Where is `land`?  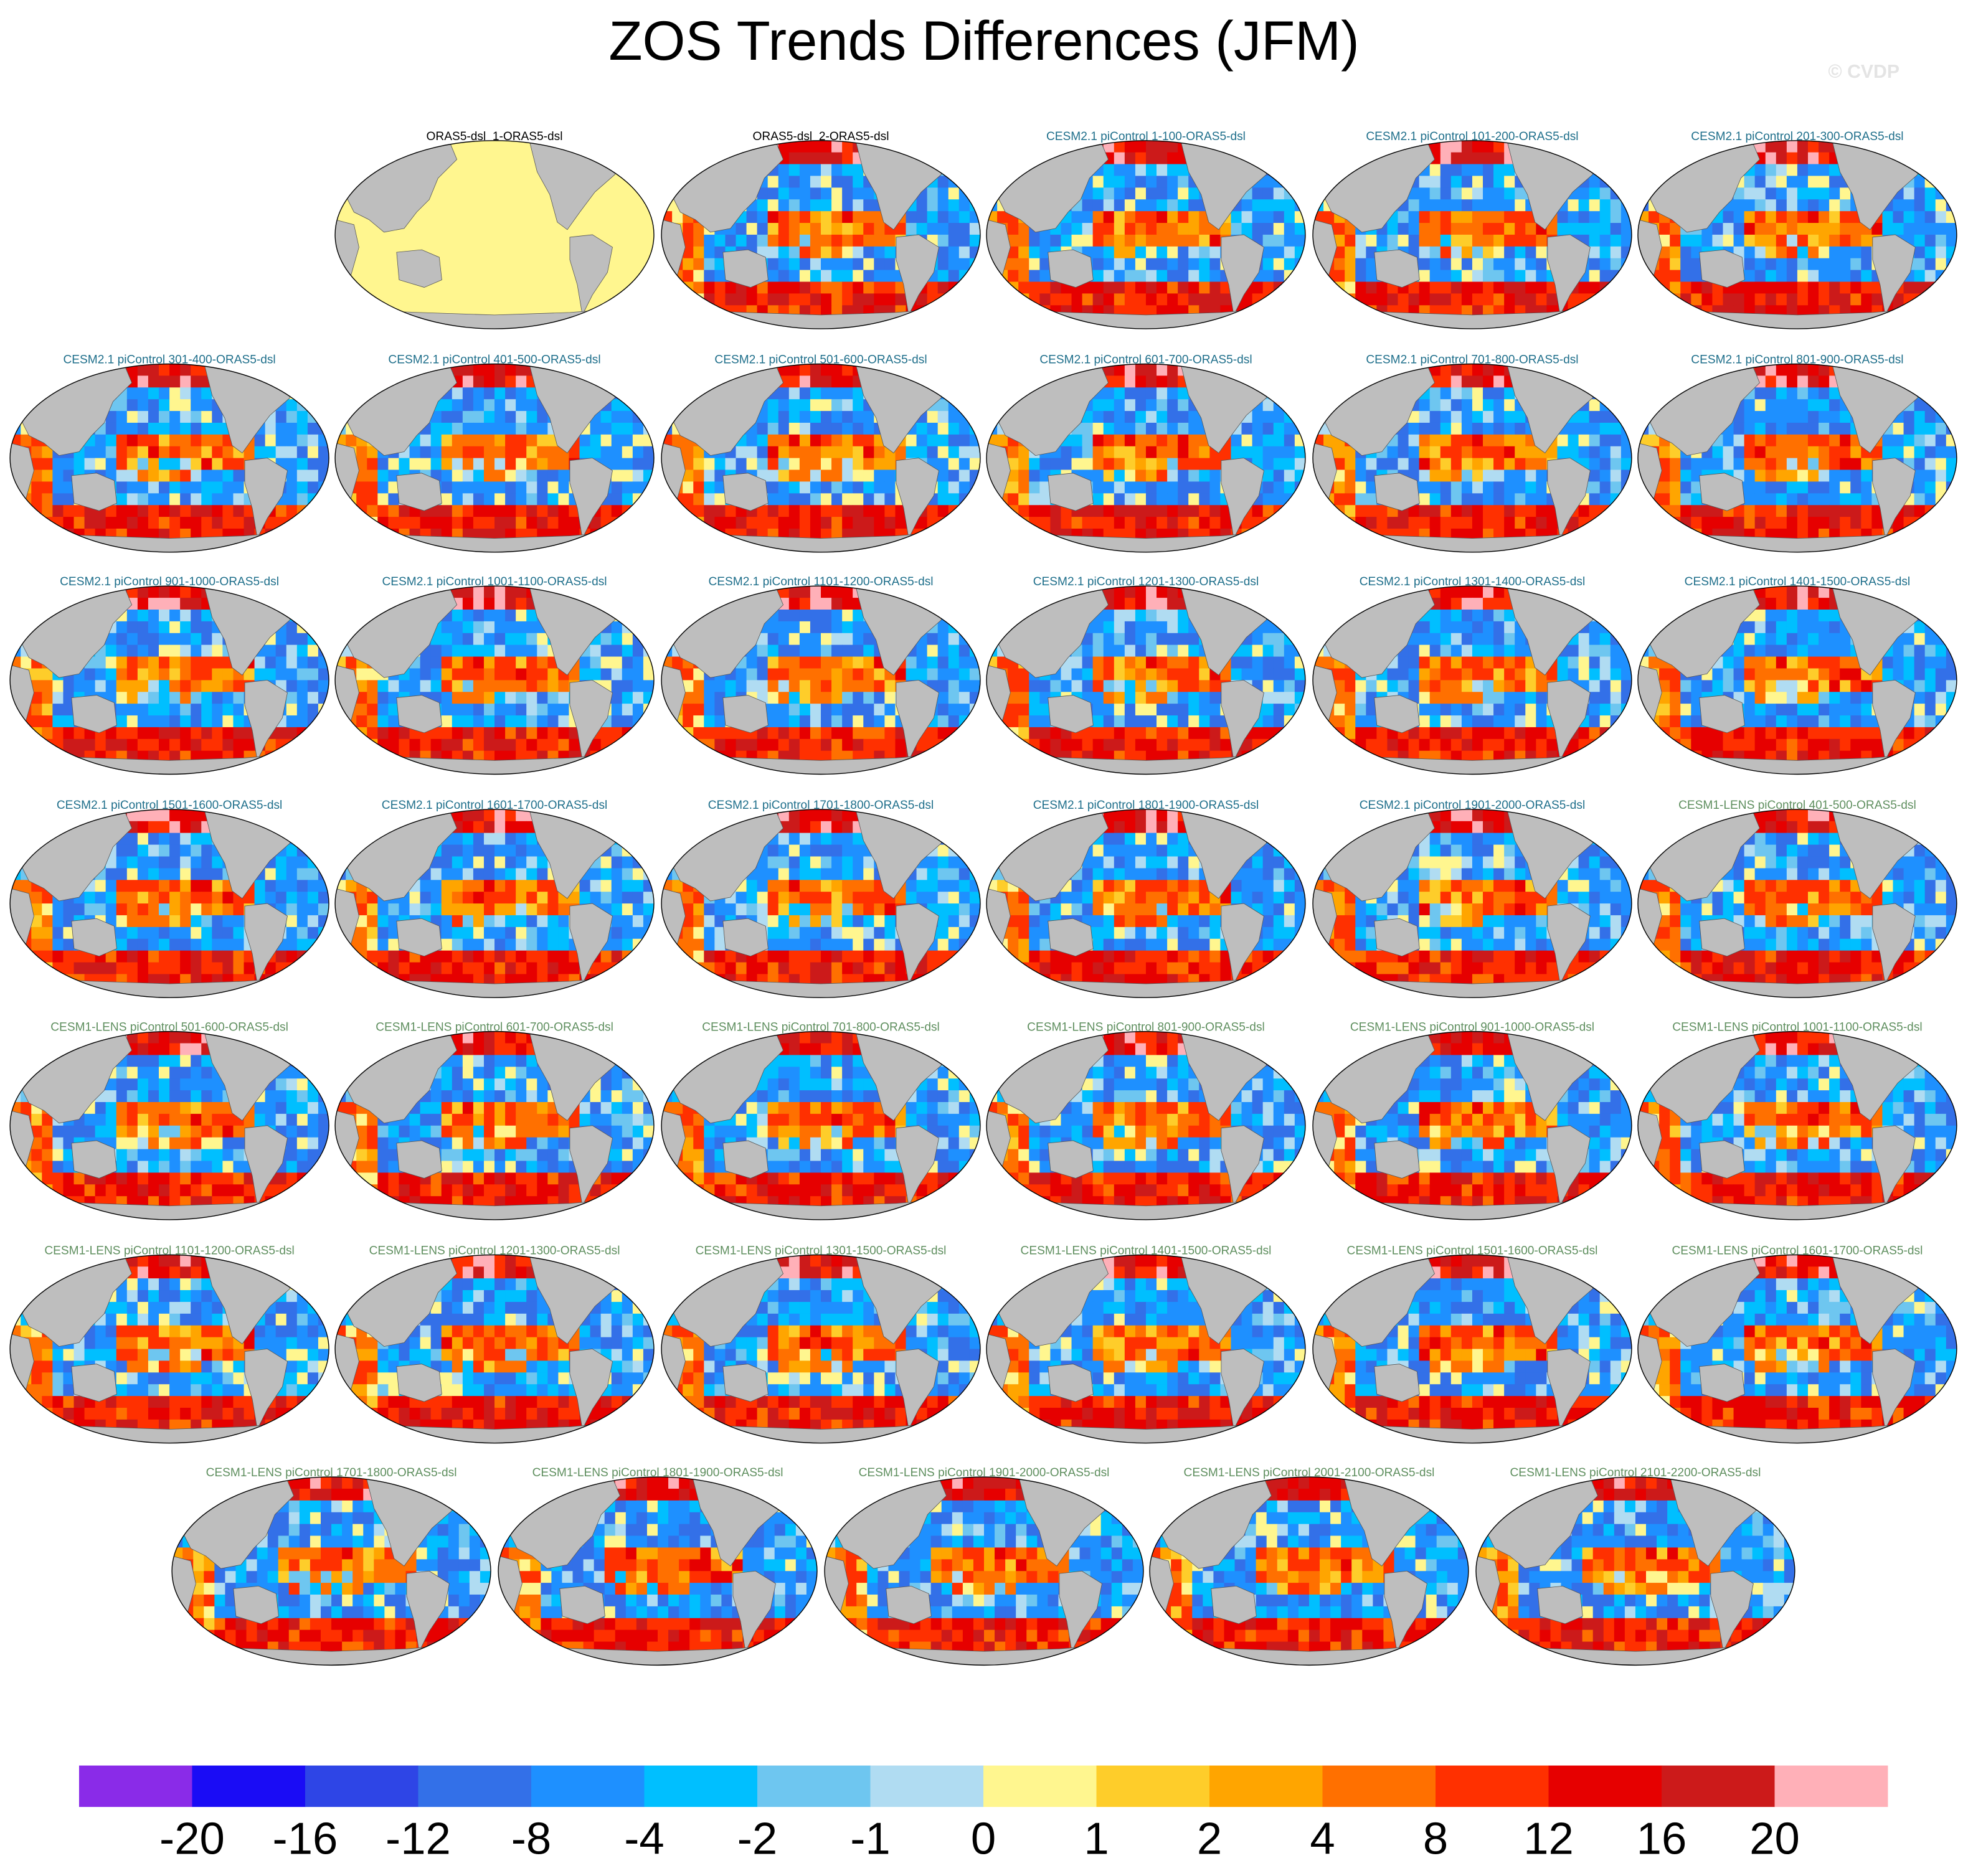 land is located at coordinates (591, 275).